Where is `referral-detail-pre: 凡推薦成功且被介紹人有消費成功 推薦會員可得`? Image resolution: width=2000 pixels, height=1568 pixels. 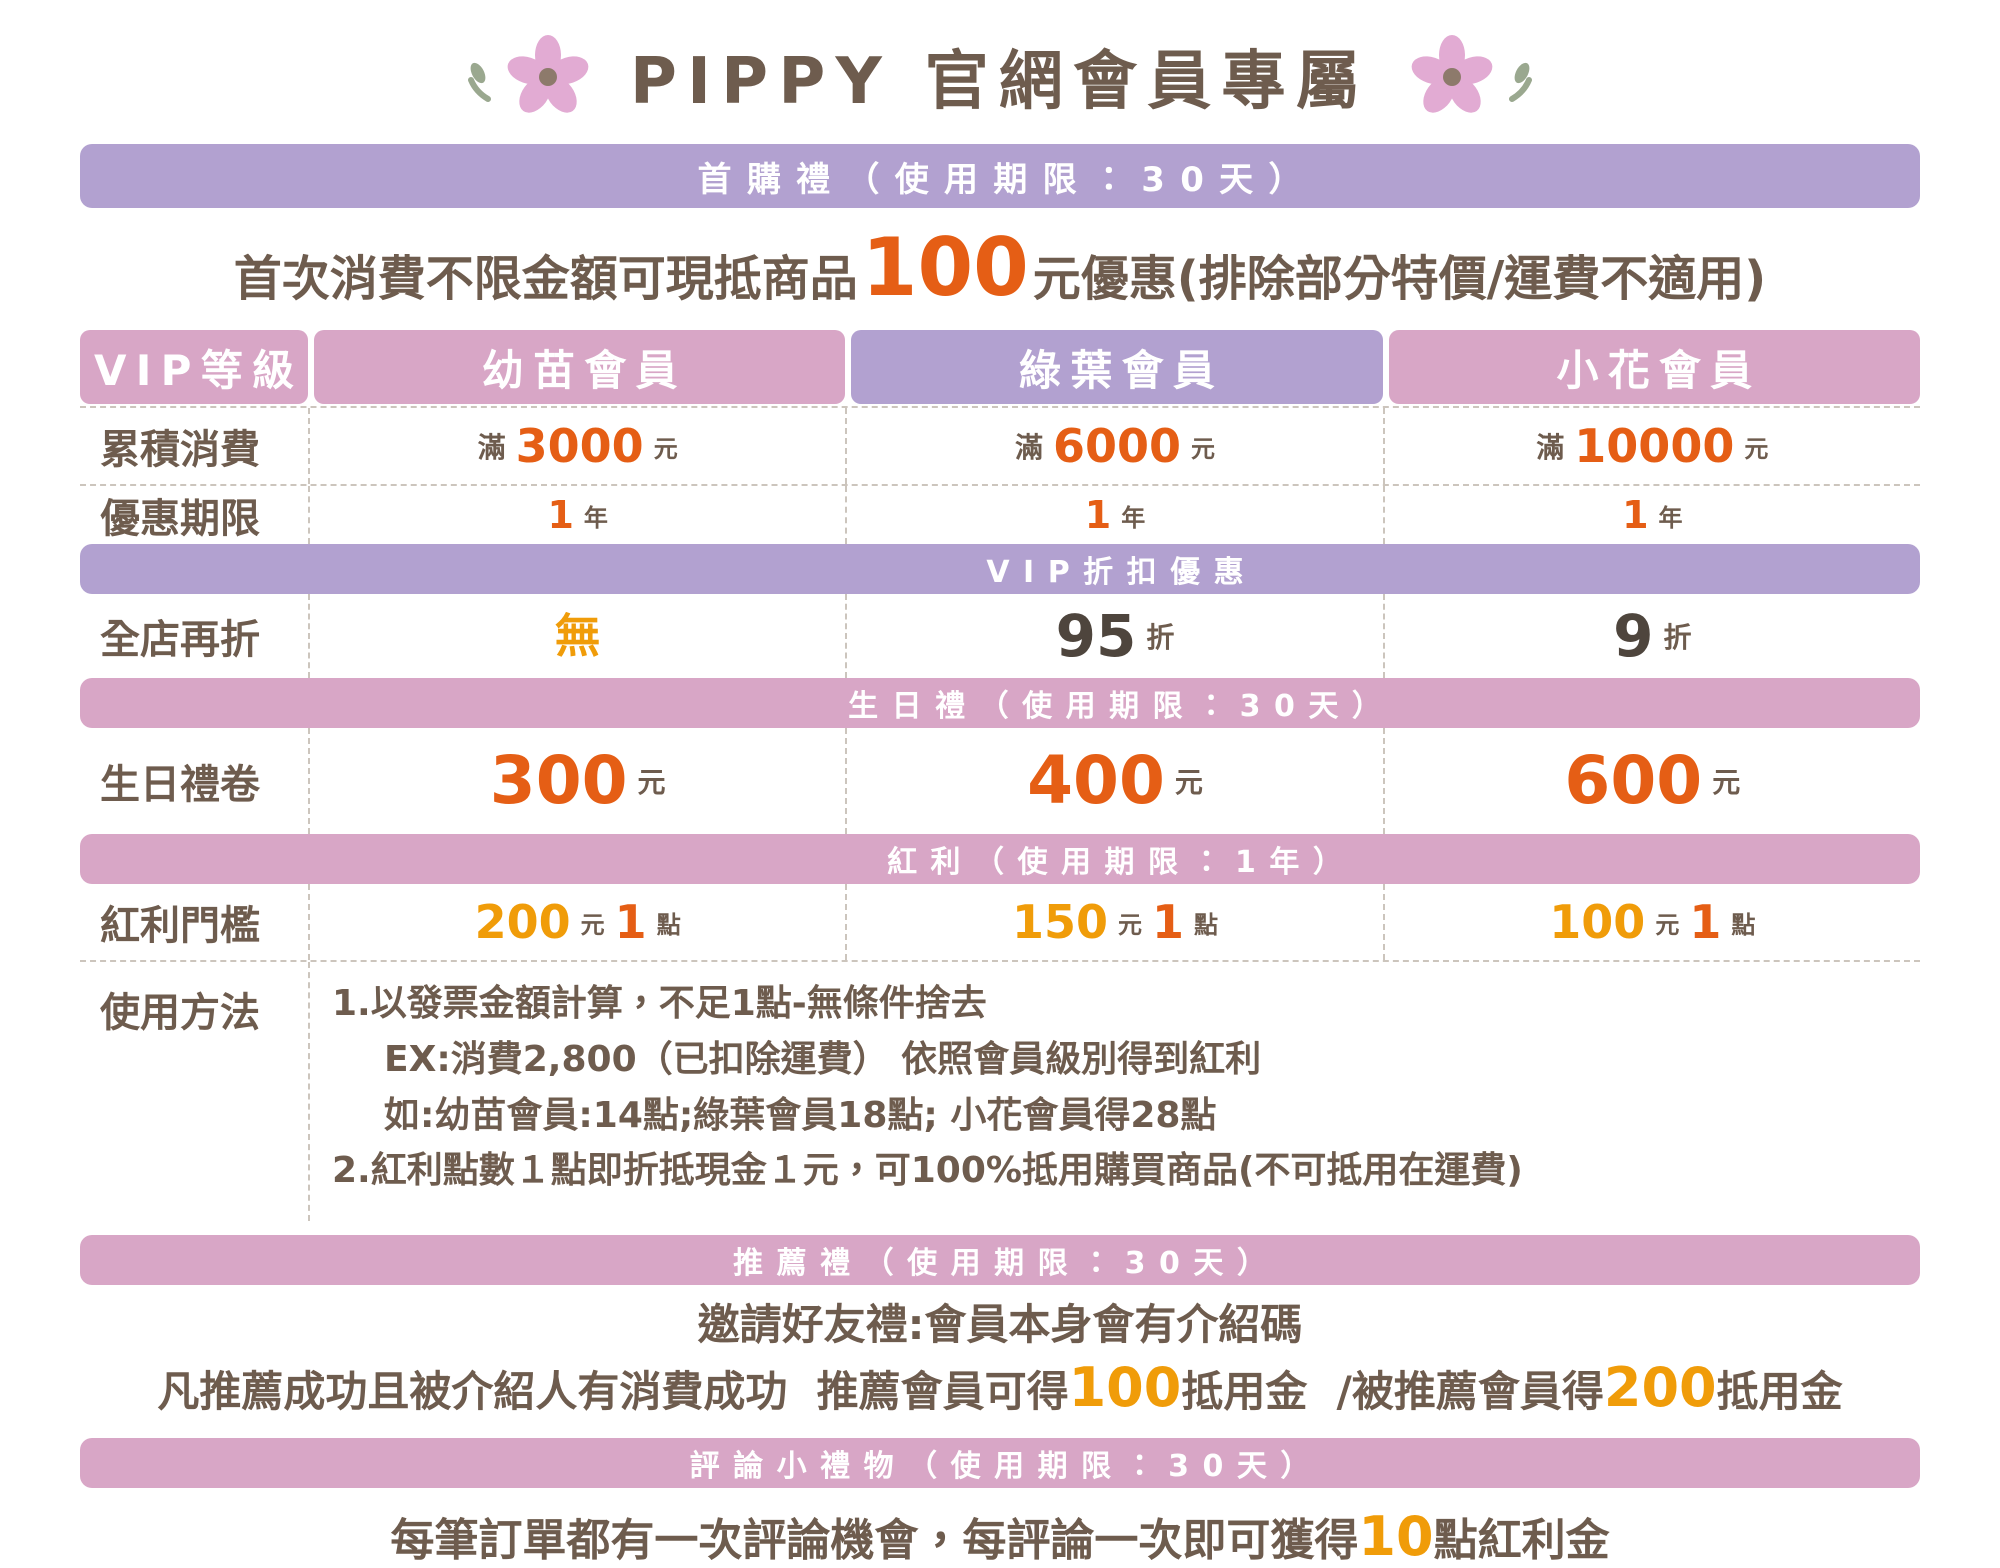
referral-detail-pre: 凡推薦成功且被介紹人有消費成功 推薦會員可得 is located at coordinates (613, 1392).